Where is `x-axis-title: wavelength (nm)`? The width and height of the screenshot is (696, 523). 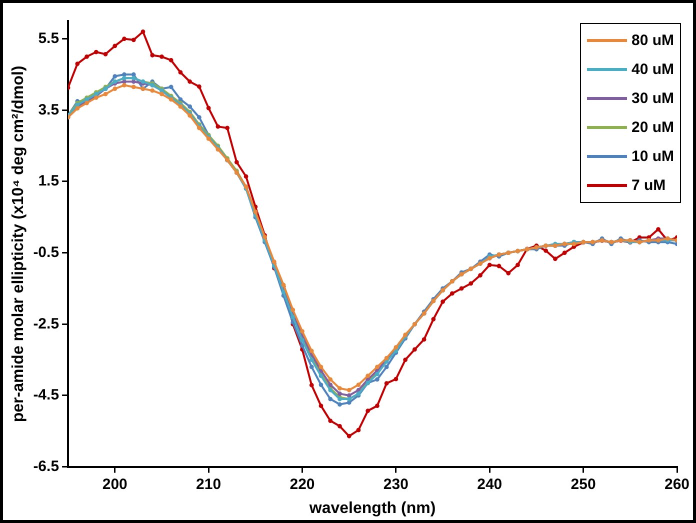 x-axis-title: wavelength (nm) is located at coordinates (372, 508).